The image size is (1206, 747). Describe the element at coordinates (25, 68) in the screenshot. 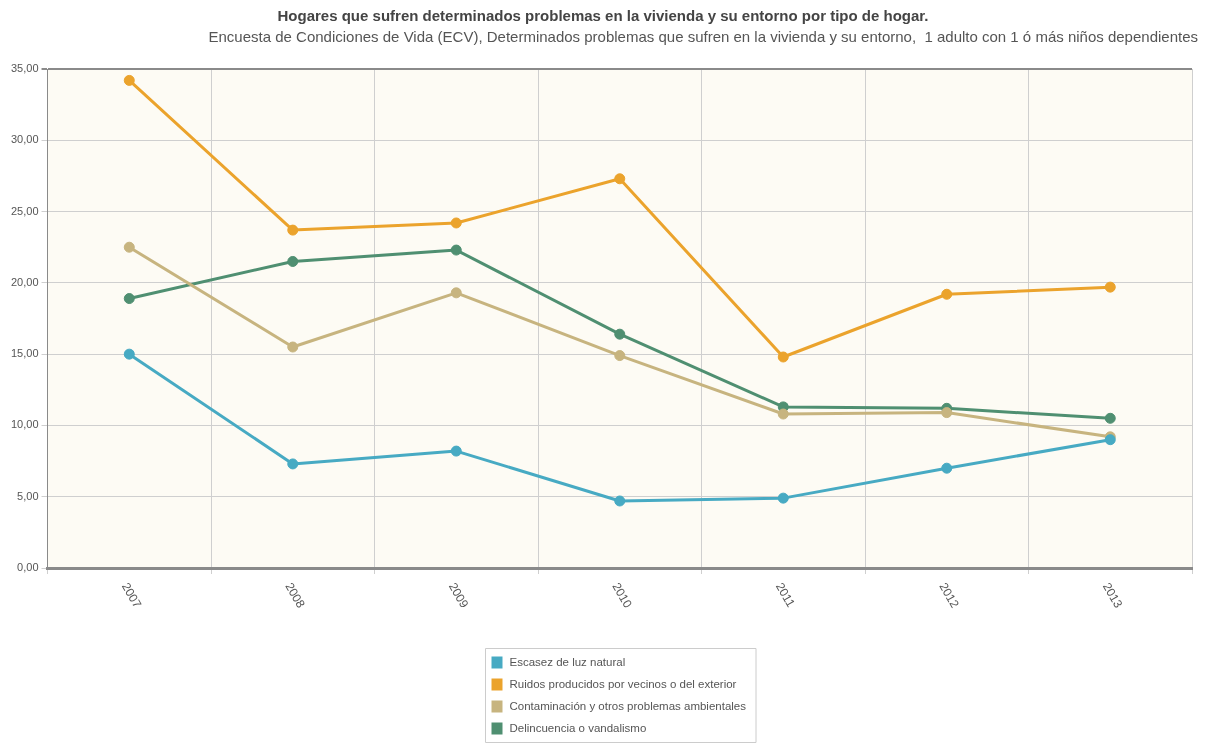

I see `y-tick-label: 35,00` at that location.